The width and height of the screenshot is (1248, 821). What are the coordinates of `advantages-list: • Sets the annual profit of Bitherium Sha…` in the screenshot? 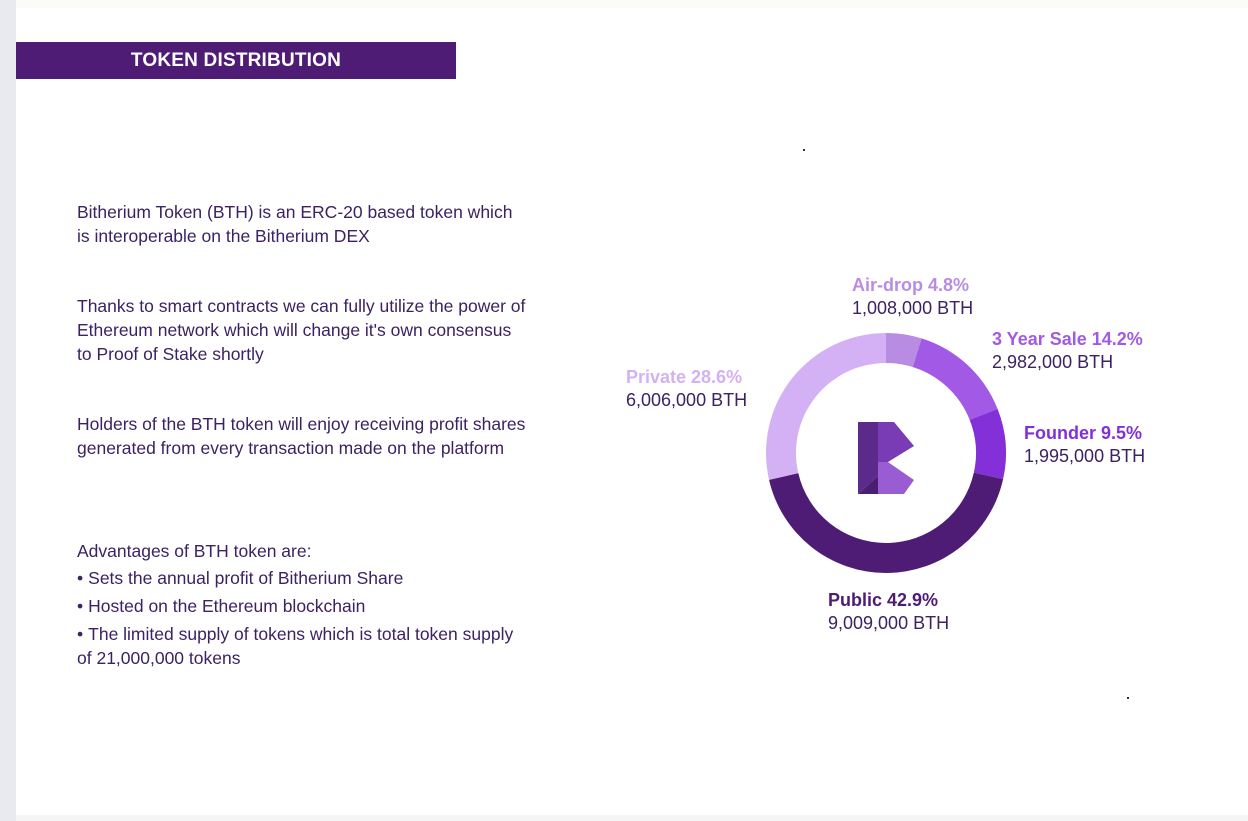 It's located at (302, 618).